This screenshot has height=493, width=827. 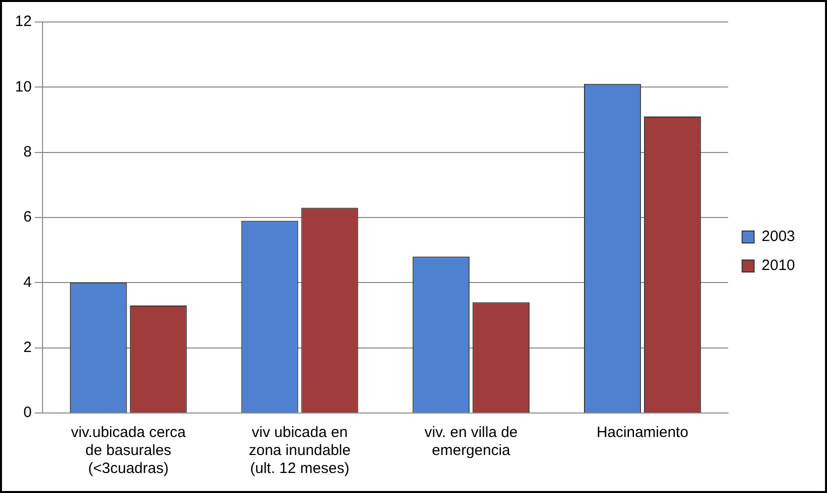 I want to click on x-tick-label: Hacinamiento, so click(x=642, y=433).